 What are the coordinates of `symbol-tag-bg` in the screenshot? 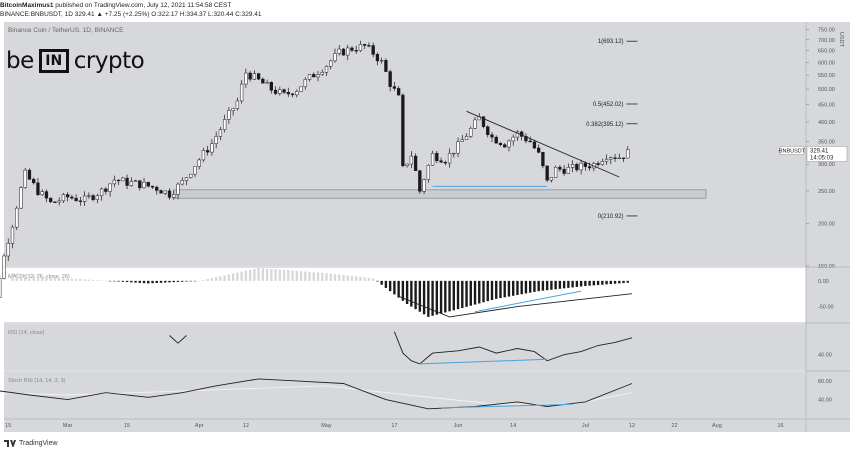 It's located at (792, 150).